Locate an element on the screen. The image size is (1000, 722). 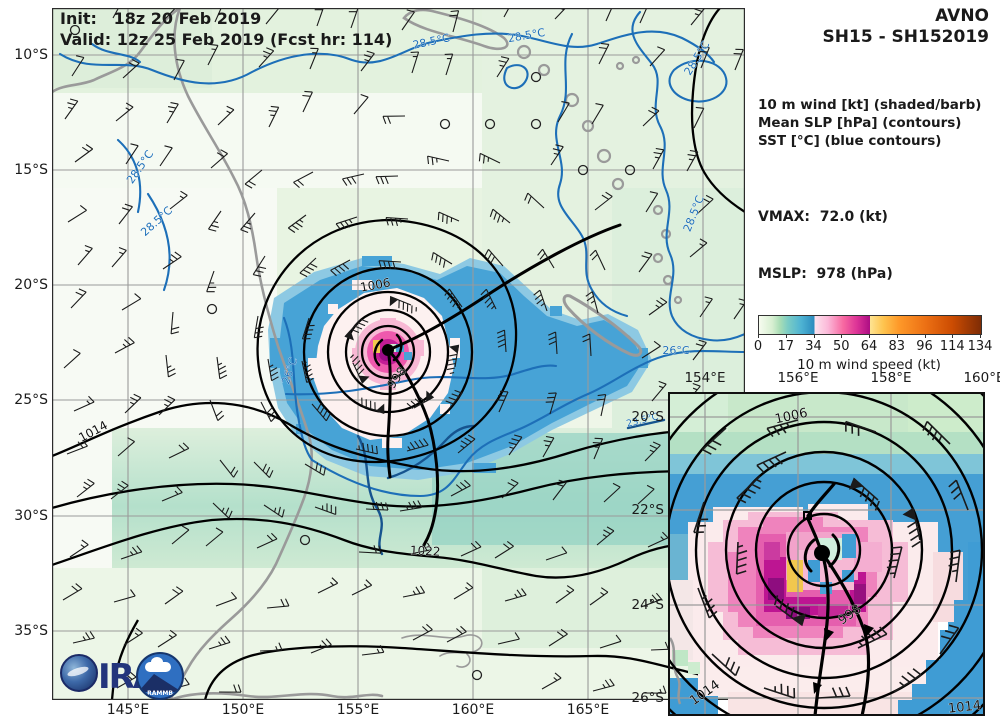
inset-lat-22s: 22°S is located at coordinates (648, 510).